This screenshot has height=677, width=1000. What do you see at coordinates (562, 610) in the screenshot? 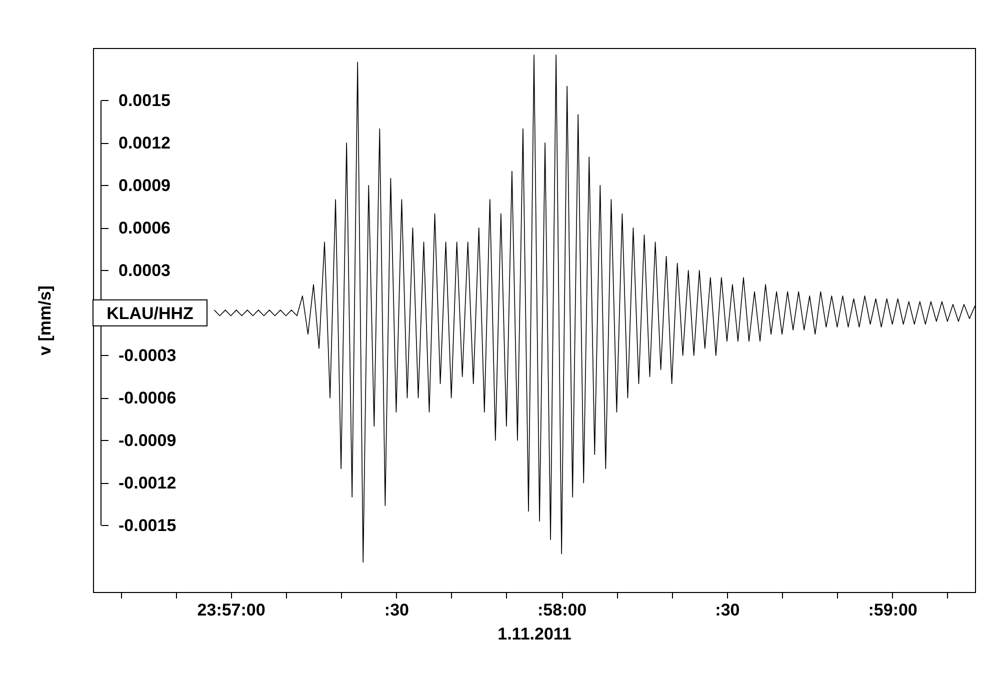
I see `x-tick-label: :58:00` at bounding box center [562, 610].